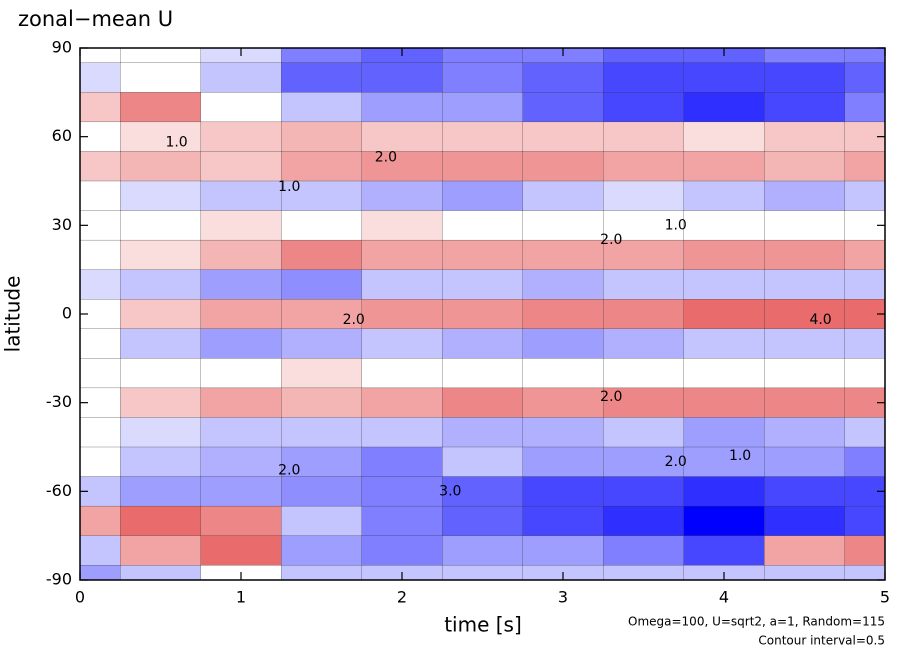 Image resolution: width=904 pixels, height=654 pixels. Describe the element at coordinates (820, 320) in the screenshot. I see `contour-label: 4.0` at that location.